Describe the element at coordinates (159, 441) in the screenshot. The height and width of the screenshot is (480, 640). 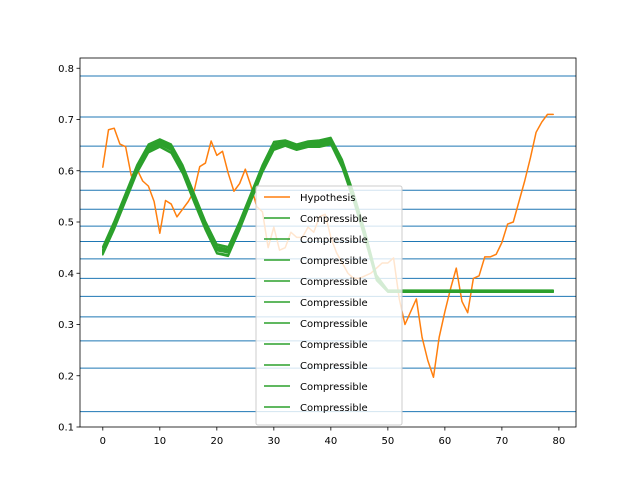
I see `x-tick-label: 10` at that location.